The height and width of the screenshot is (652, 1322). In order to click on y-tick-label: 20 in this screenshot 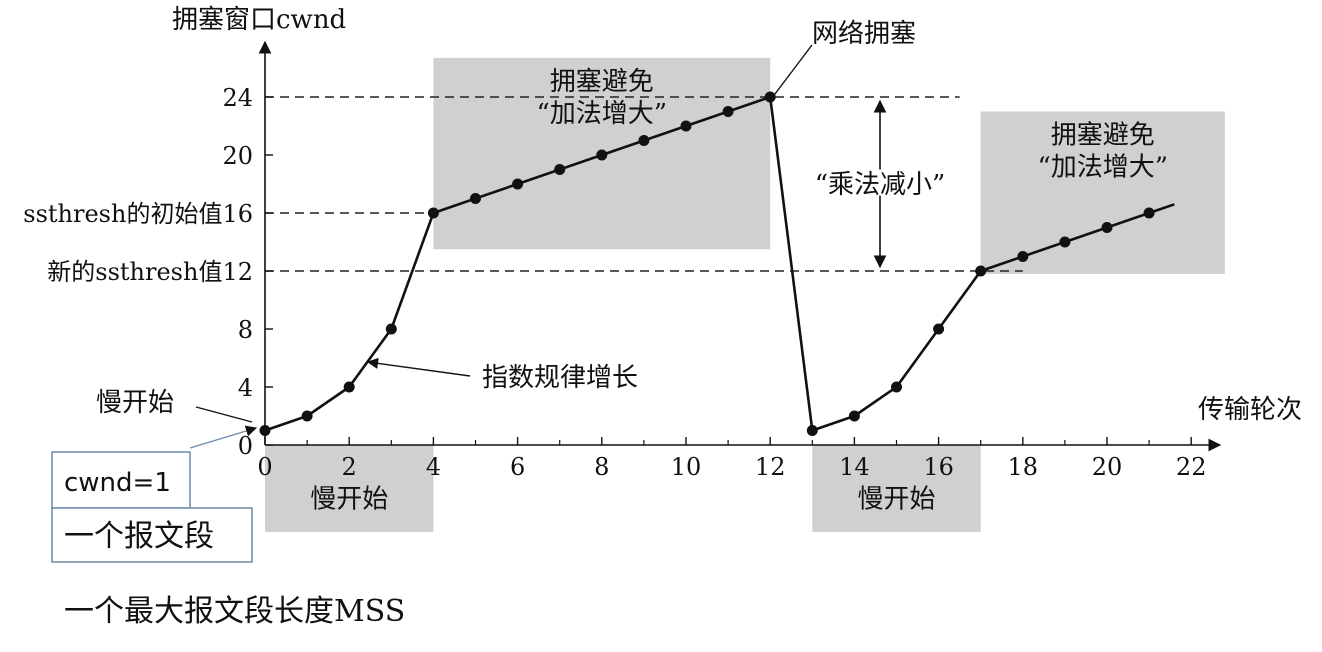, I will do `click(237, 156)`.